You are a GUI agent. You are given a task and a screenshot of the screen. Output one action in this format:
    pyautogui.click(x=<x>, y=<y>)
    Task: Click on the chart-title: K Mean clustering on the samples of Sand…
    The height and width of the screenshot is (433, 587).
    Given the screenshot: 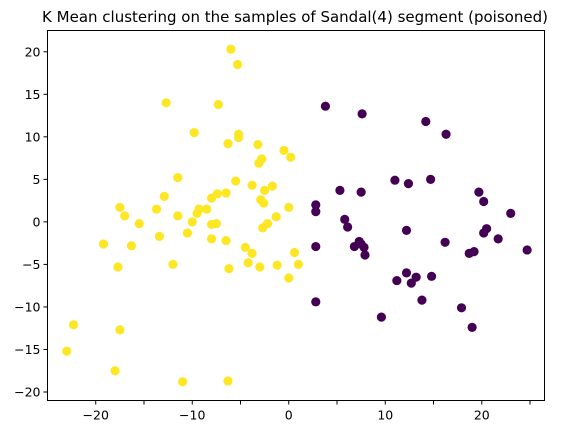 What is the action you would take?
    pyautogui.click(x=295, y=17)
    